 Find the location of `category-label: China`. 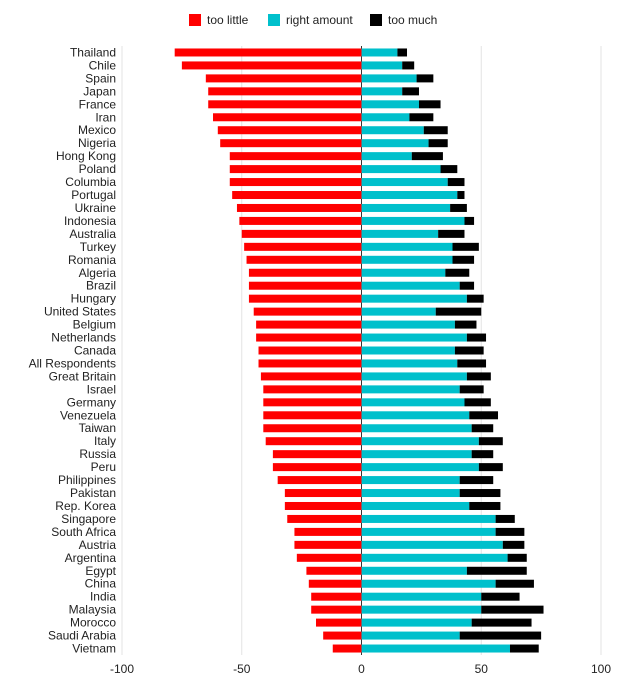

category-label: China is located at coordinates (101, 584).